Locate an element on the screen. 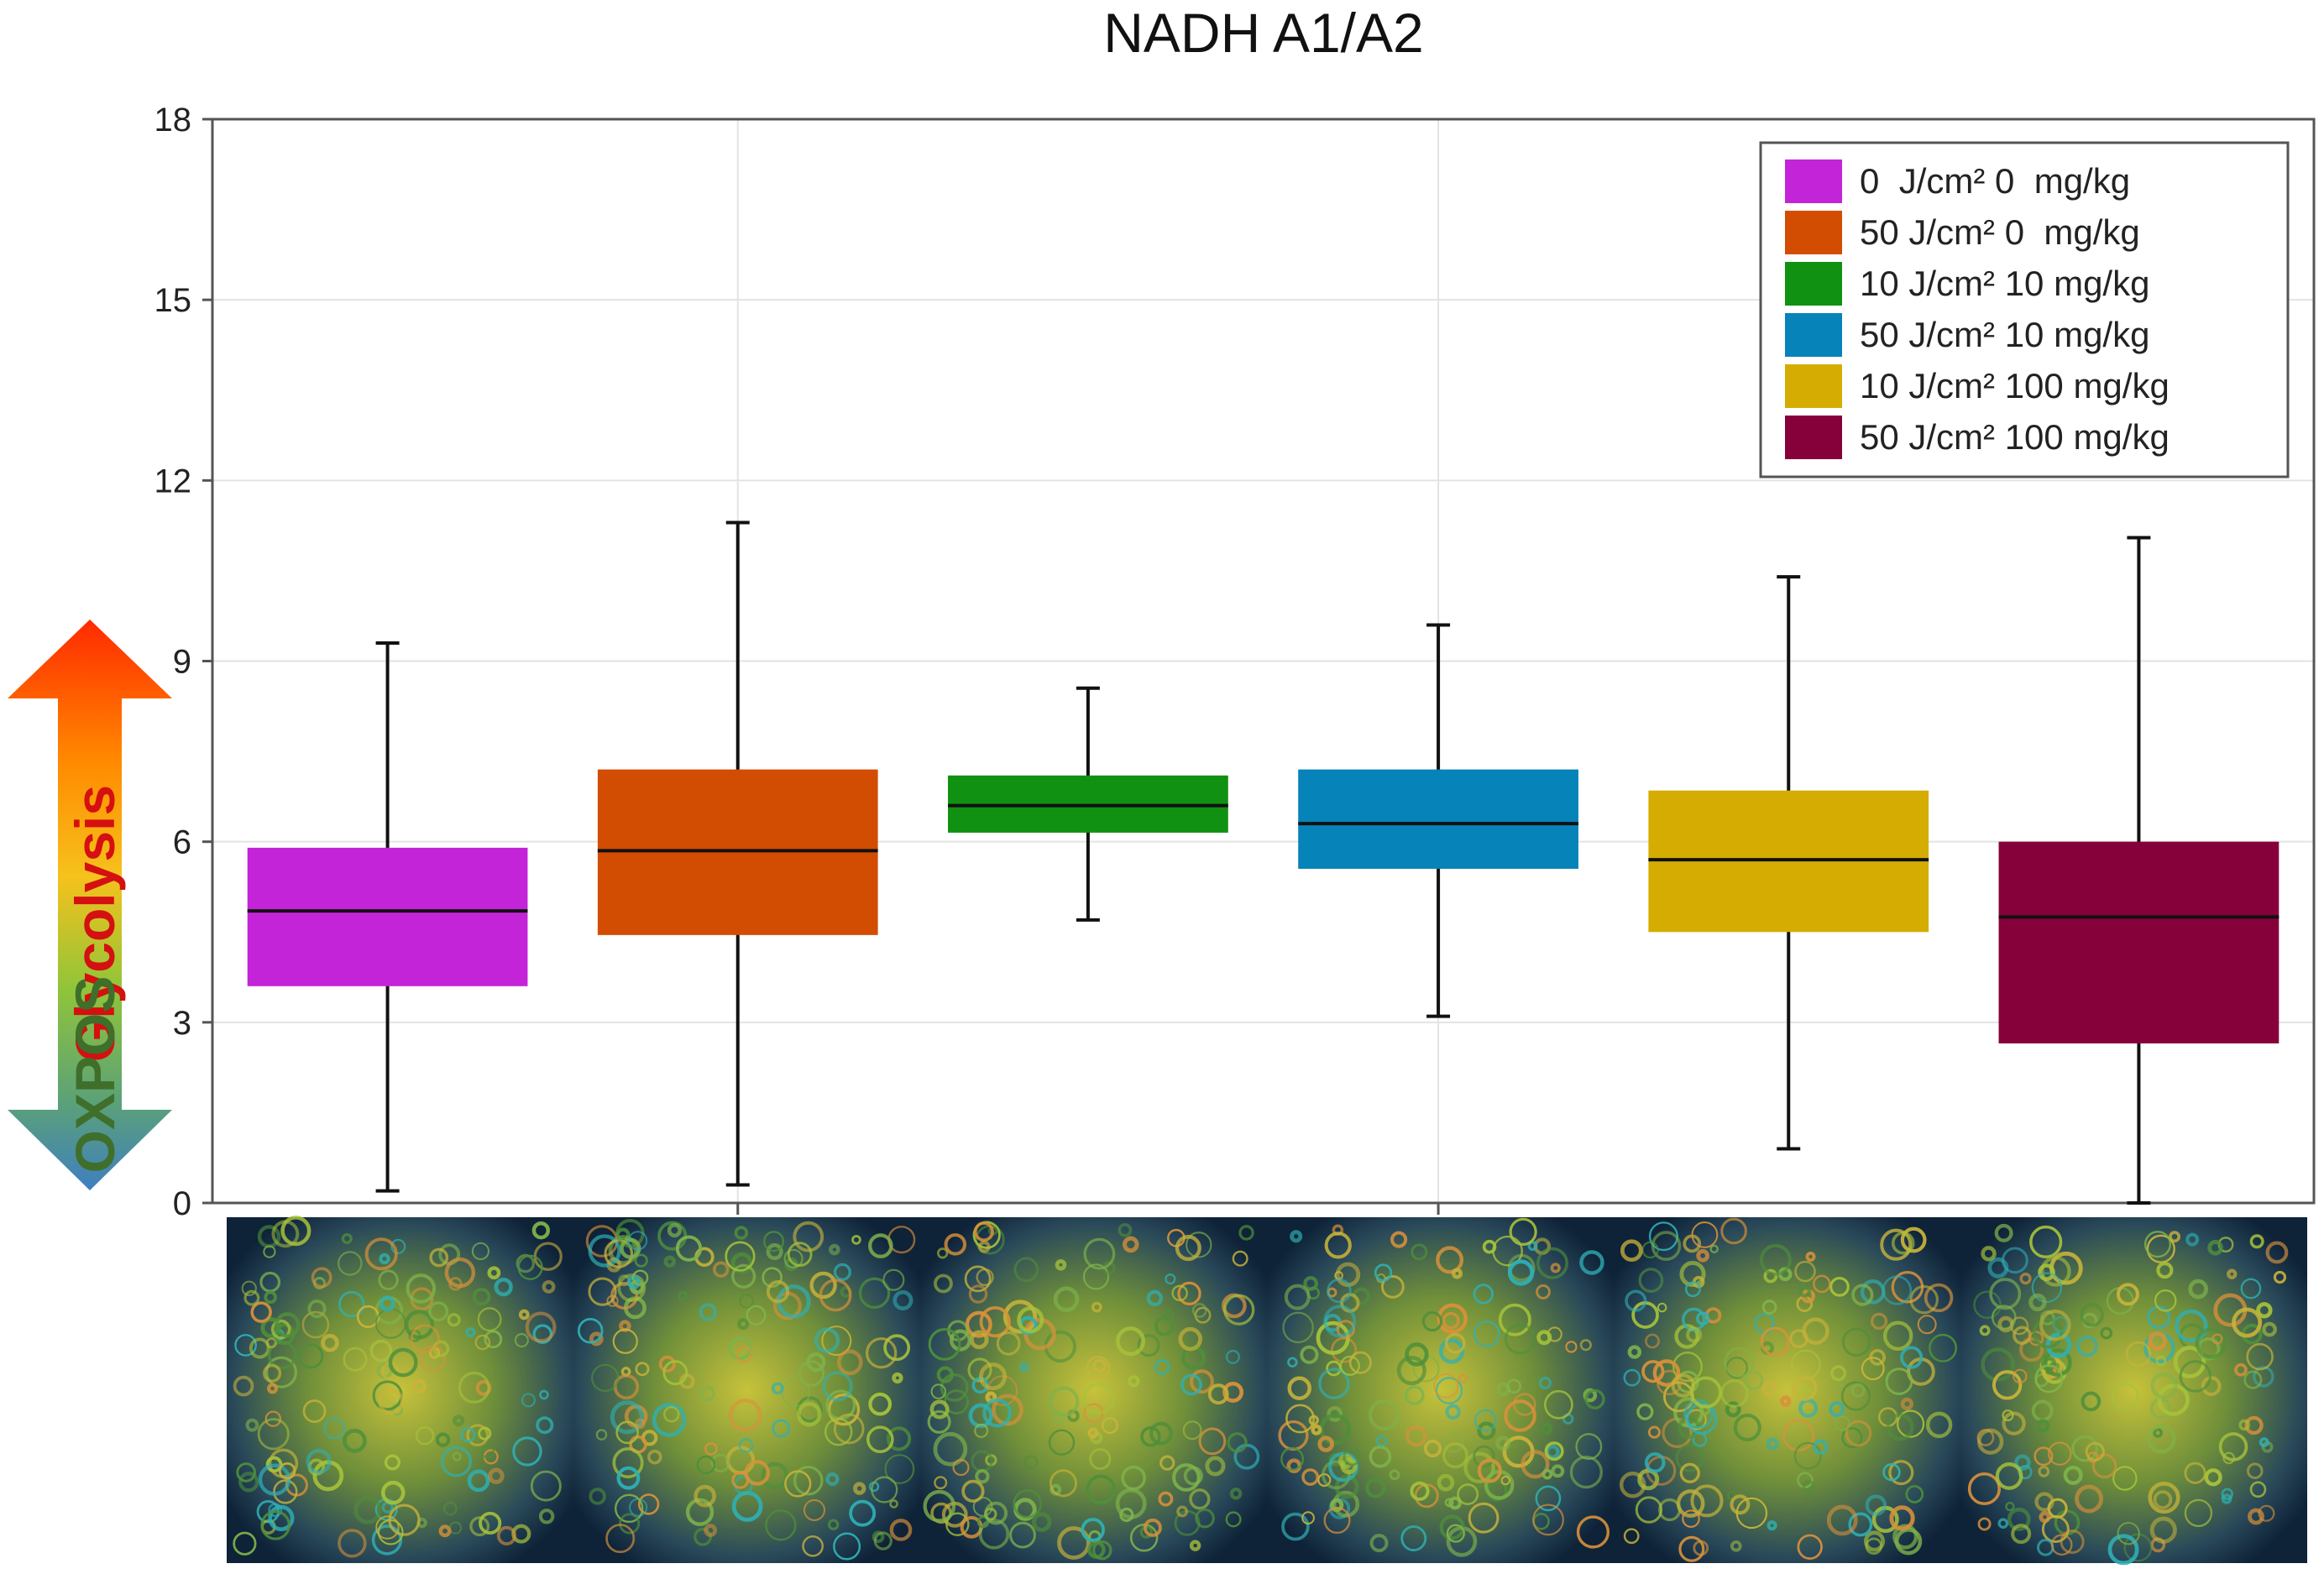  y-tick-label: 12 is located at coordinates (173, 481).